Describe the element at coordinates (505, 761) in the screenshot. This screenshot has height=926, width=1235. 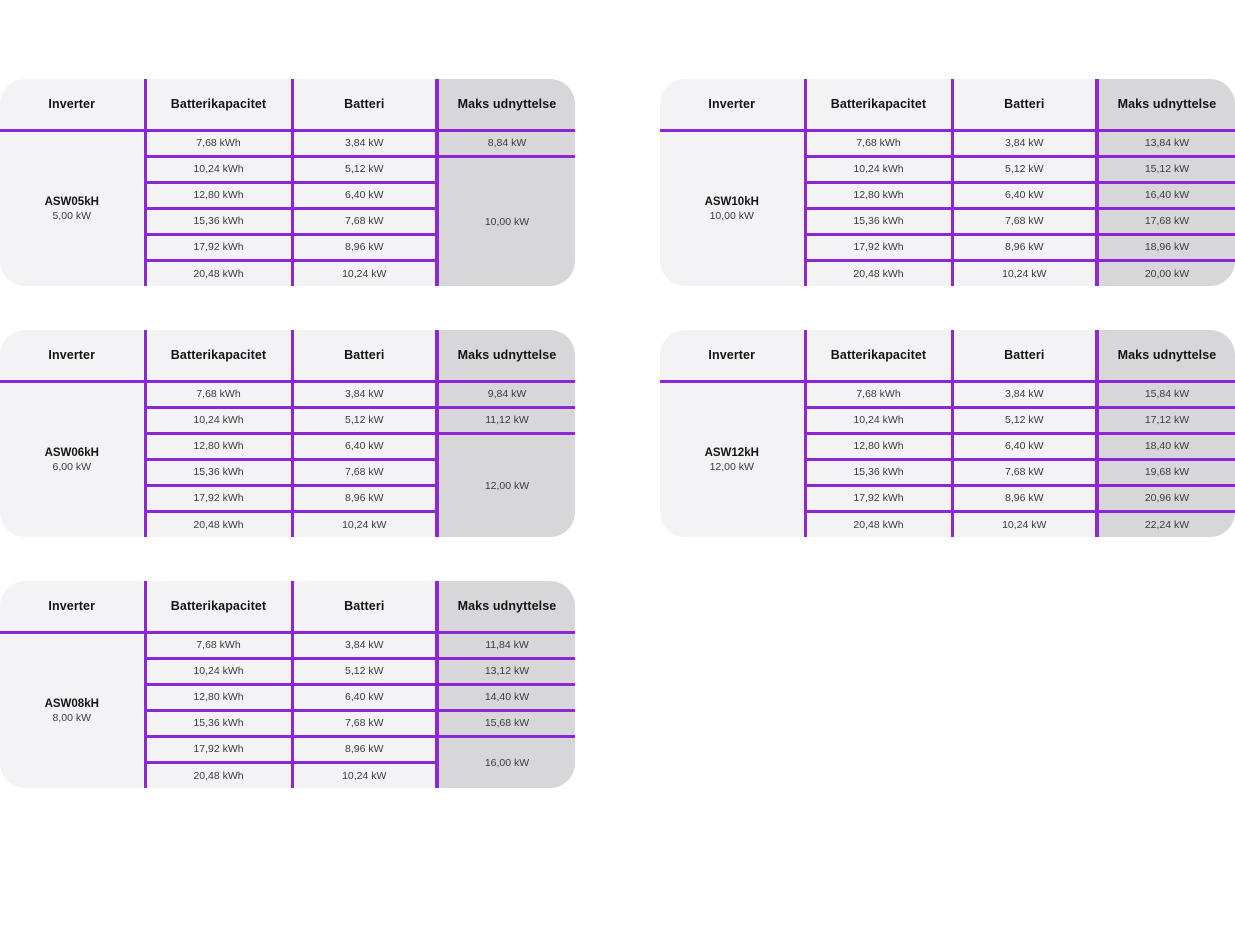
I see `max-utilization-cell: 16,00 kW` at that location.